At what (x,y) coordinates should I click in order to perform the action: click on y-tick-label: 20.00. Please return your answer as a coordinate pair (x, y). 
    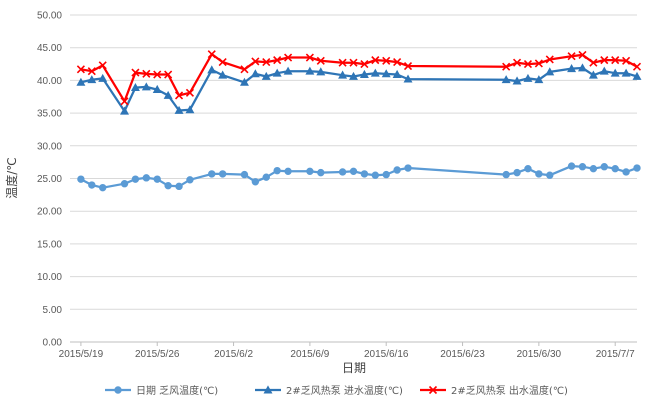
    Looking at the image, I should click on (49, 212).